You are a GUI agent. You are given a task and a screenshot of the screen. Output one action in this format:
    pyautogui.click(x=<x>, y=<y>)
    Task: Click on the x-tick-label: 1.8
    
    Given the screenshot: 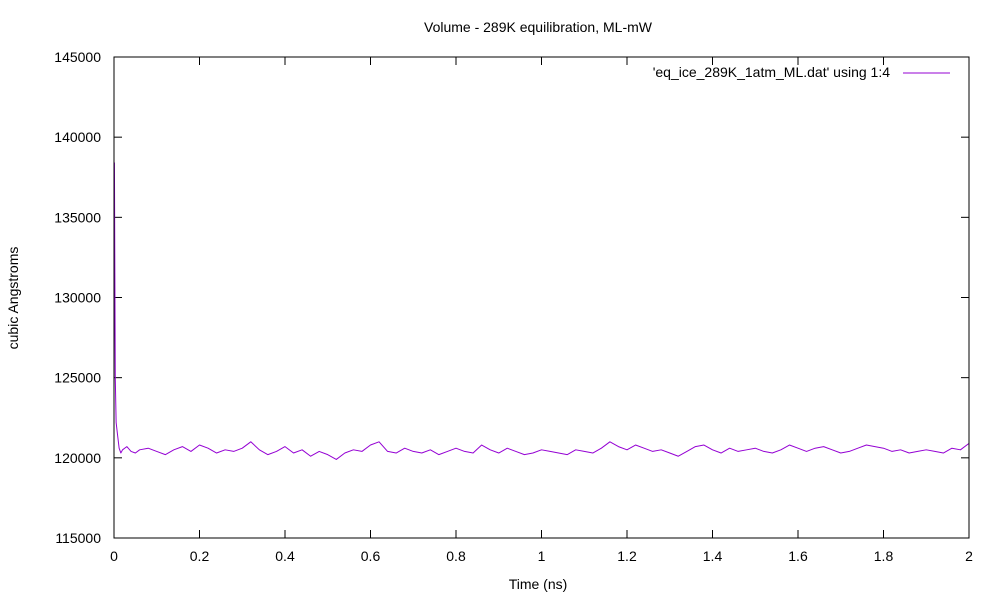 What is the action you would take?
    pyautogui.click(x=884, y=556)
    